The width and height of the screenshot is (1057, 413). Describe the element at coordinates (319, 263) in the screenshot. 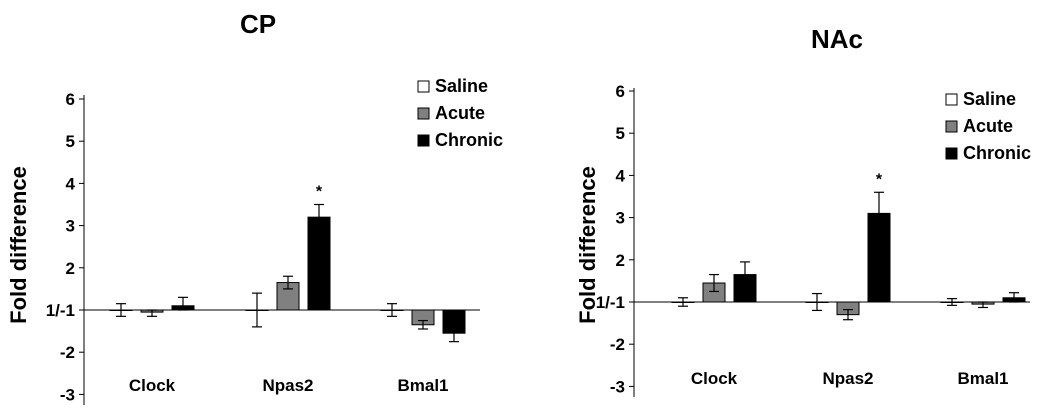

I see `bar-chronic-npas2` at that location.